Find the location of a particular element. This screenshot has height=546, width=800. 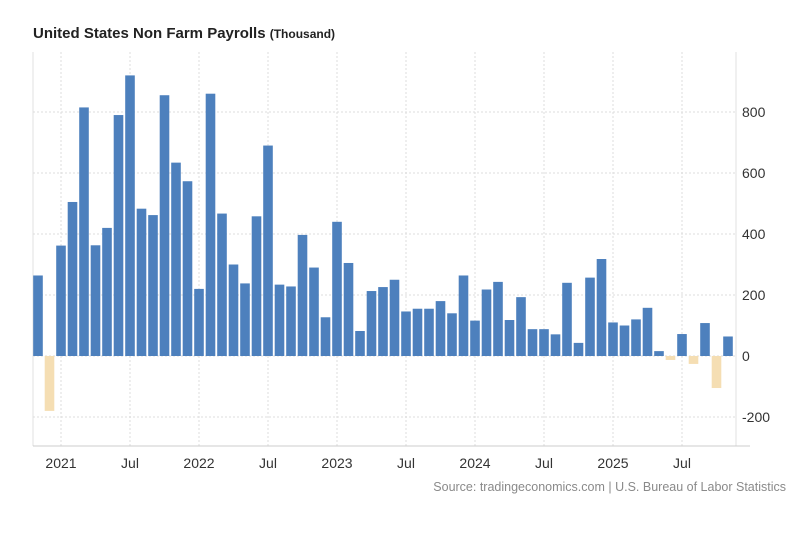

y-tick-label: -200 is located at coordinates (756, 417).